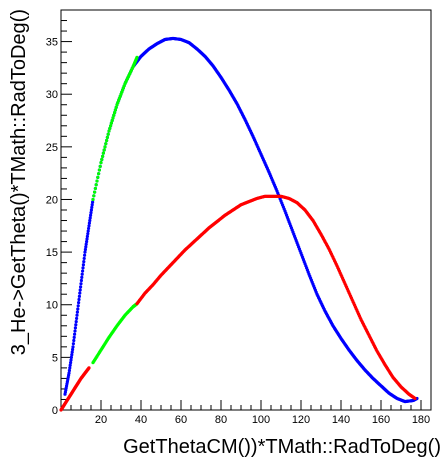 Image resolution: width=441 pixels, height=459 pixels. Describe the element at coordinates (421, 420) in the screenshot. I see `x-tick-label: 180` at that location.